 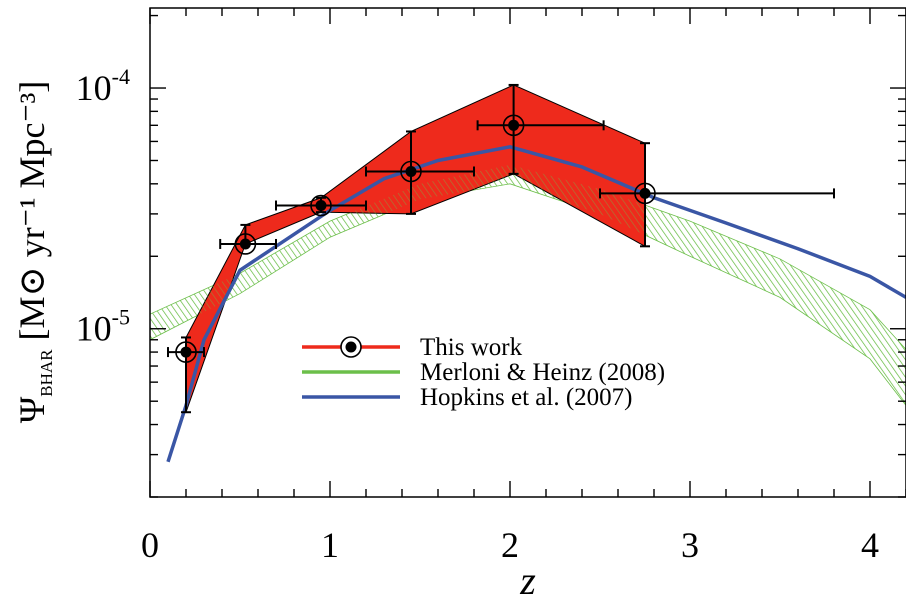 I want to click on legend-entry-2: Hopkins et al. (2007), so click(x=467, y=397).